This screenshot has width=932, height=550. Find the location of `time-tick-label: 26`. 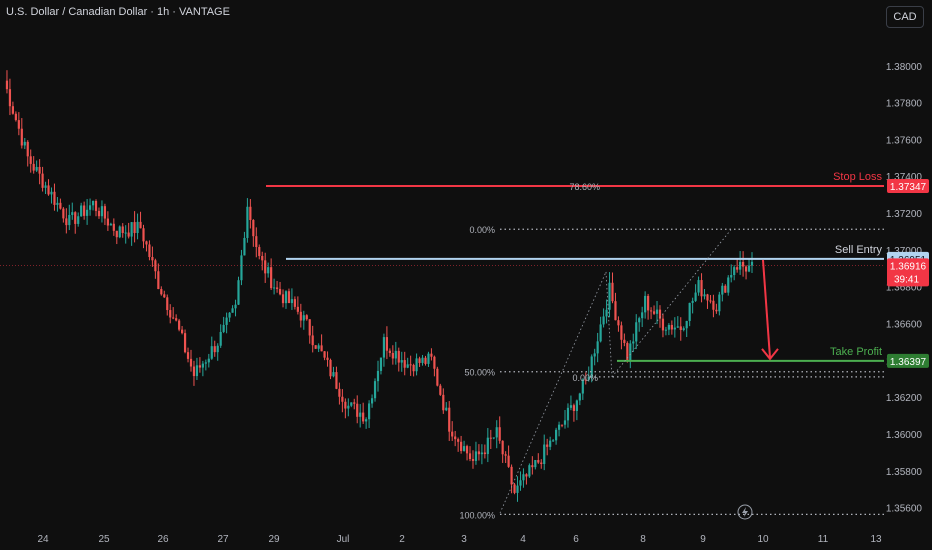

time-tick-label: 26 is located at coordinates (163, 539).